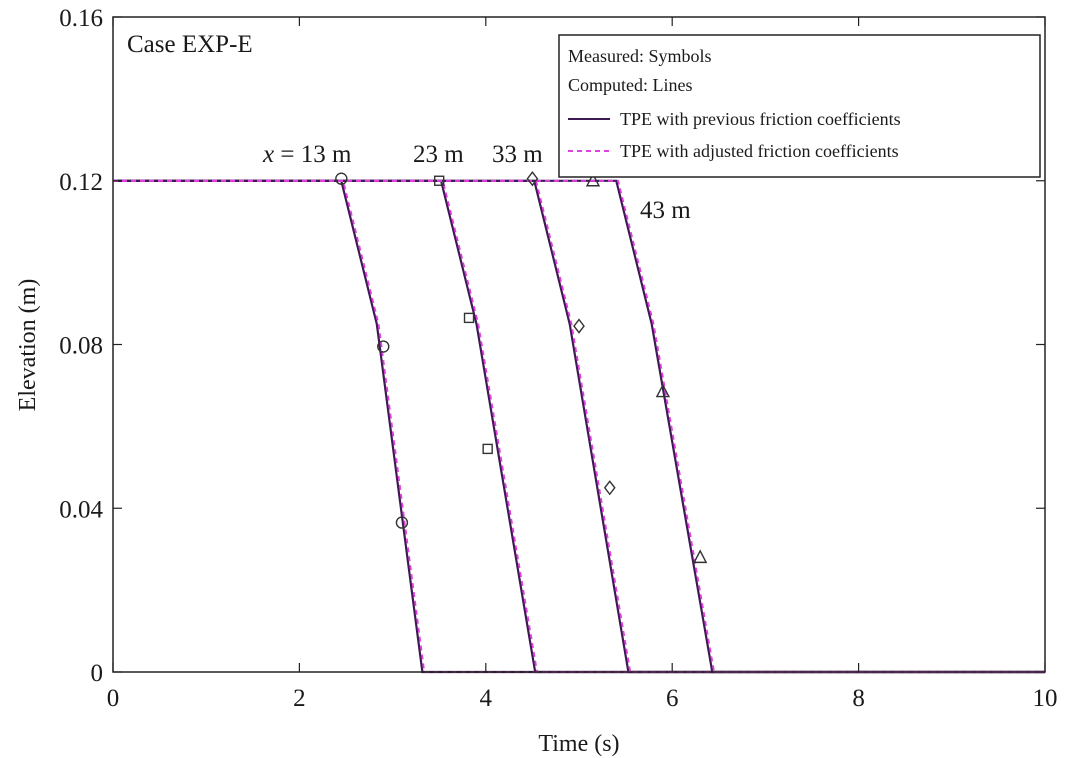 This screenshot has height=758, width=1069. What do you see at coordinates (190, 44) in the screenshot?
I see `case-label: Case EXP-E` at bounding box center [190, 44].